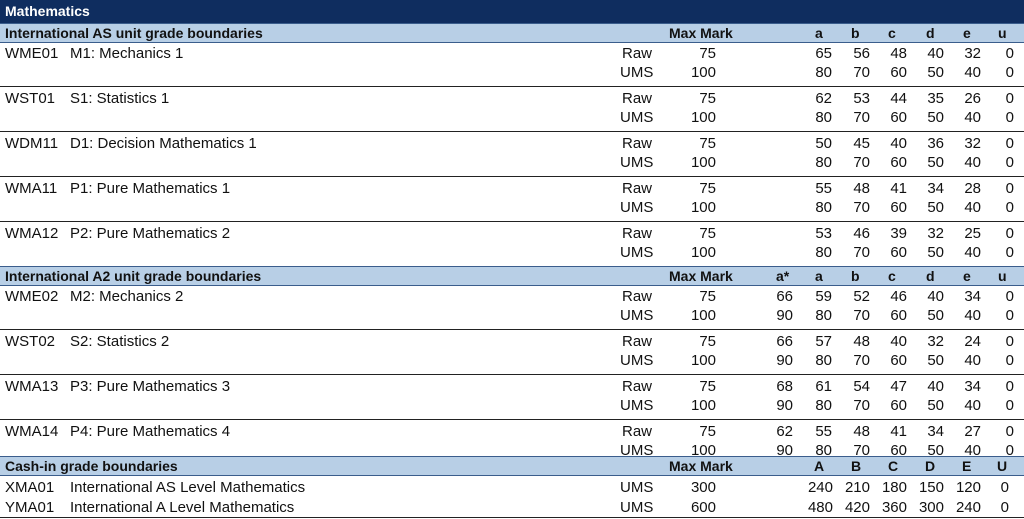  I want to click on grade-boundary: 120, so click(968, 487).